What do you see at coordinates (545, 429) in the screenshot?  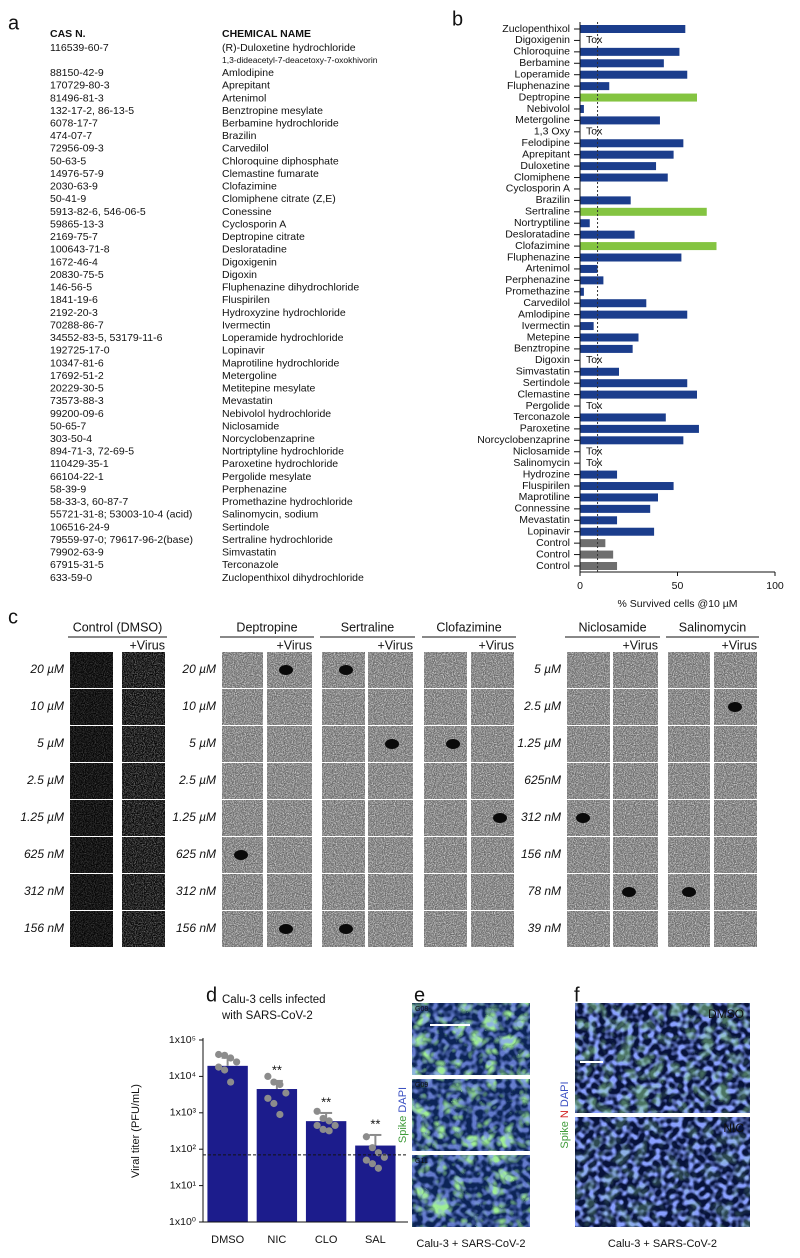 I see `category-label: Paroxetine` at bounding box center [545, 429].